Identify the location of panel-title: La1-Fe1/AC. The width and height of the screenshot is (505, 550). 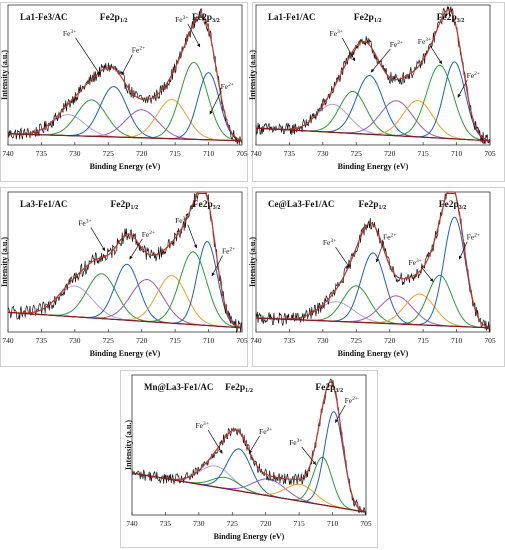
(292, 17).